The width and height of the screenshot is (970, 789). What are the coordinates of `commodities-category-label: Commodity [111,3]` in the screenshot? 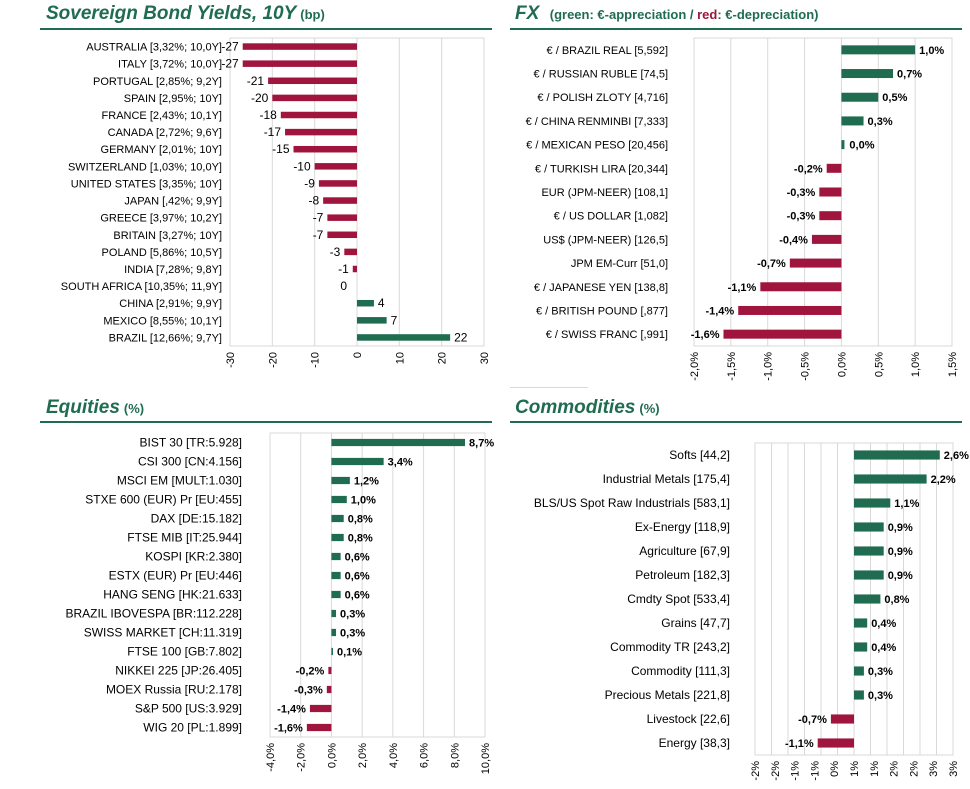 It's located at (680, 671).